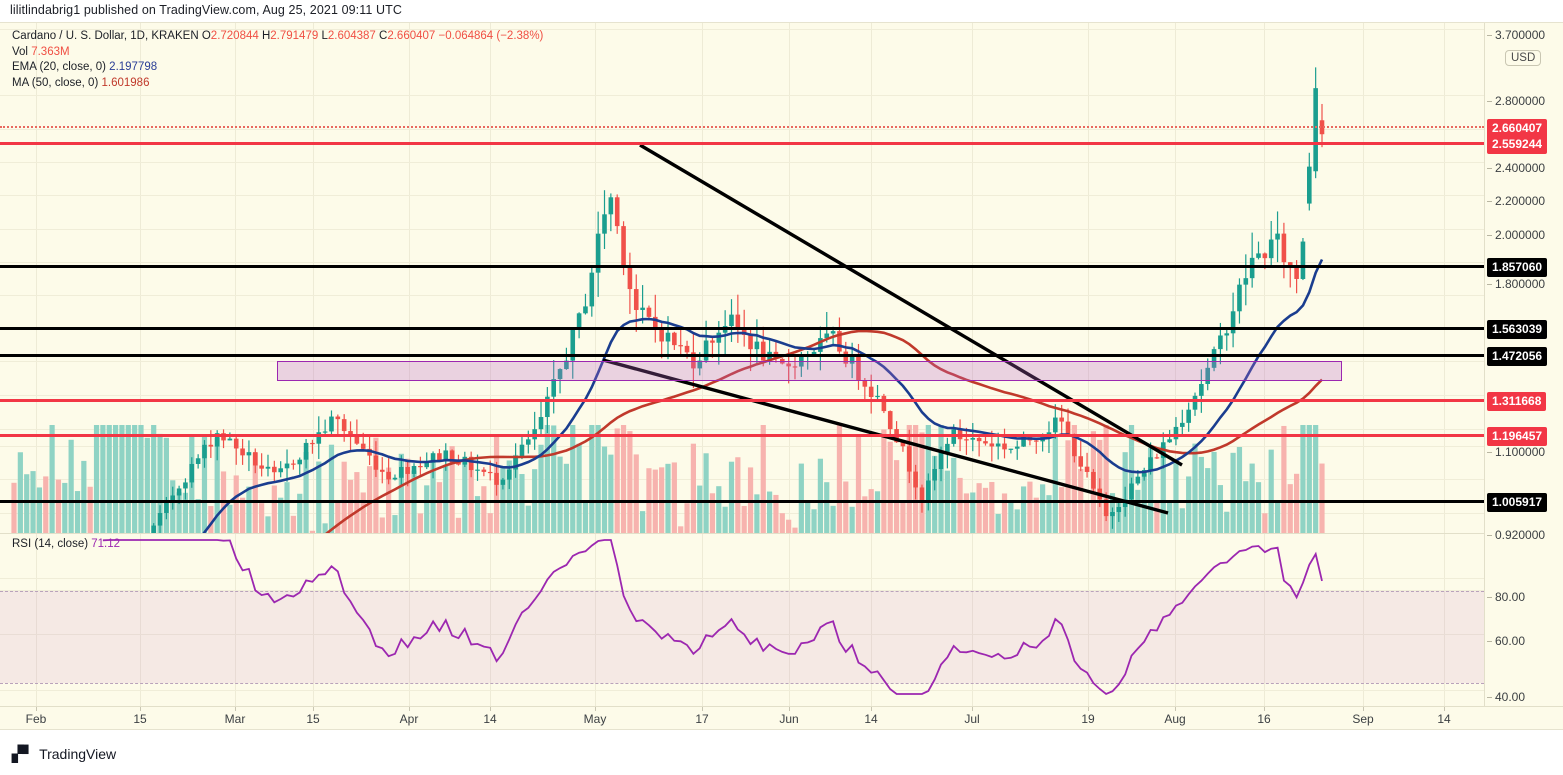  I want to click on time-axis: Feb 15 Mar 15 Apr 14 May 17 Jun 14 Jul 19 Aug 16 Sep 14, so click(781, 718).